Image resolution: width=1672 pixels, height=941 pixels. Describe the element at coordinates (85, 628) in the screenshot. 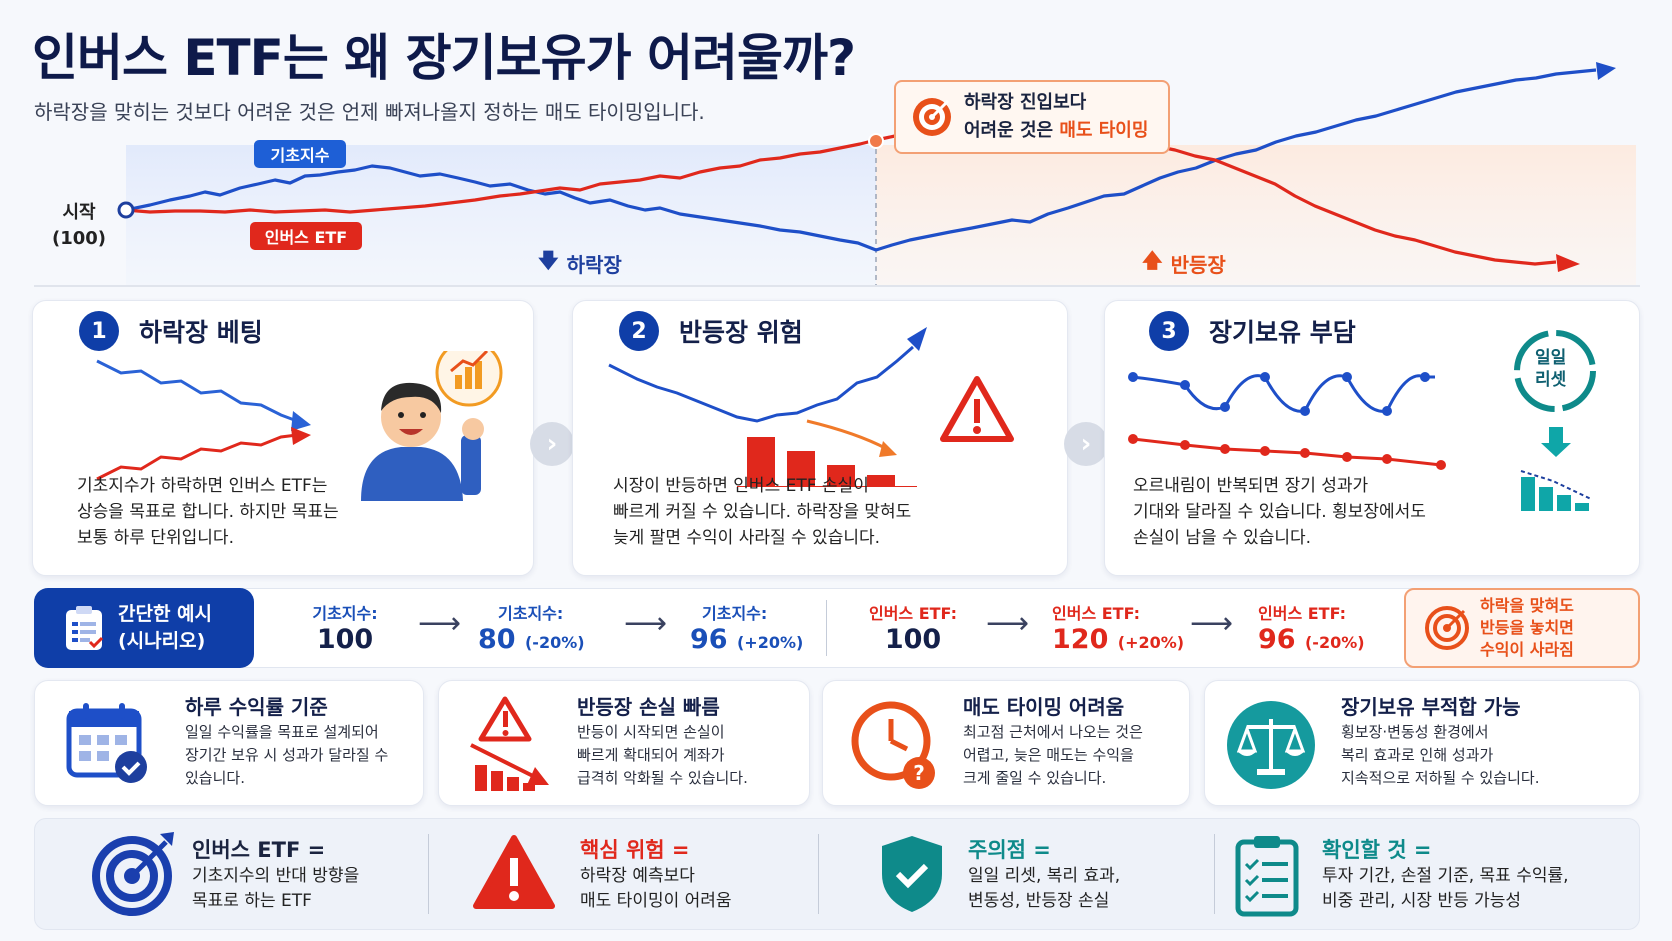

I see `clipboard-icon` at that location.